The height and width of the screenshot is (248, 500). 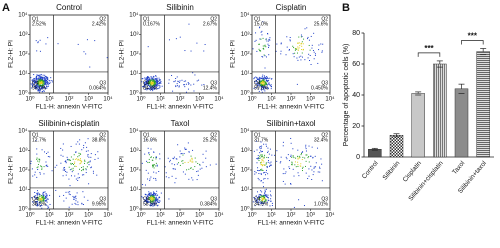 I want to click on quadrant-name: Q2, so click(x=213, y=135).